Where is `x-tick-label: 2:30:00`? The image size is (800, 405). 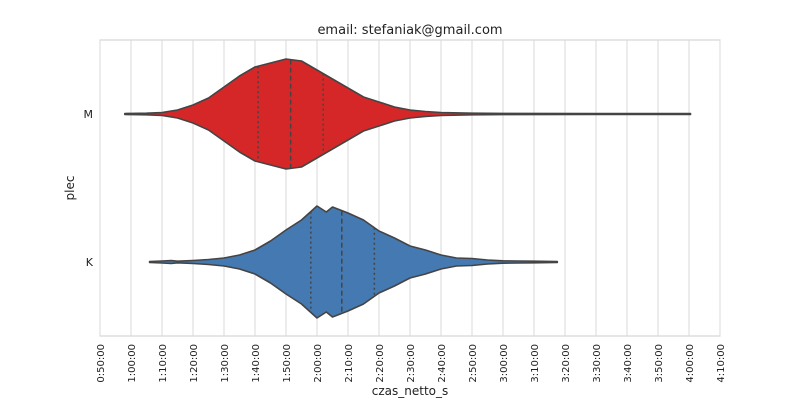 x-tick-label: 2:30:00 is located at coordinates (411, 363).